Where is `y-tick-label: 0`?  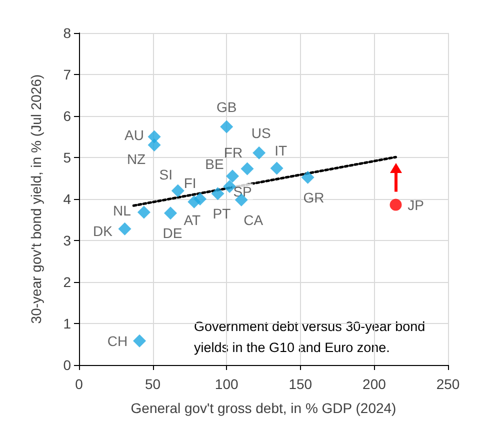 y-tick-label: 0 is located at coordinates (67, 365).